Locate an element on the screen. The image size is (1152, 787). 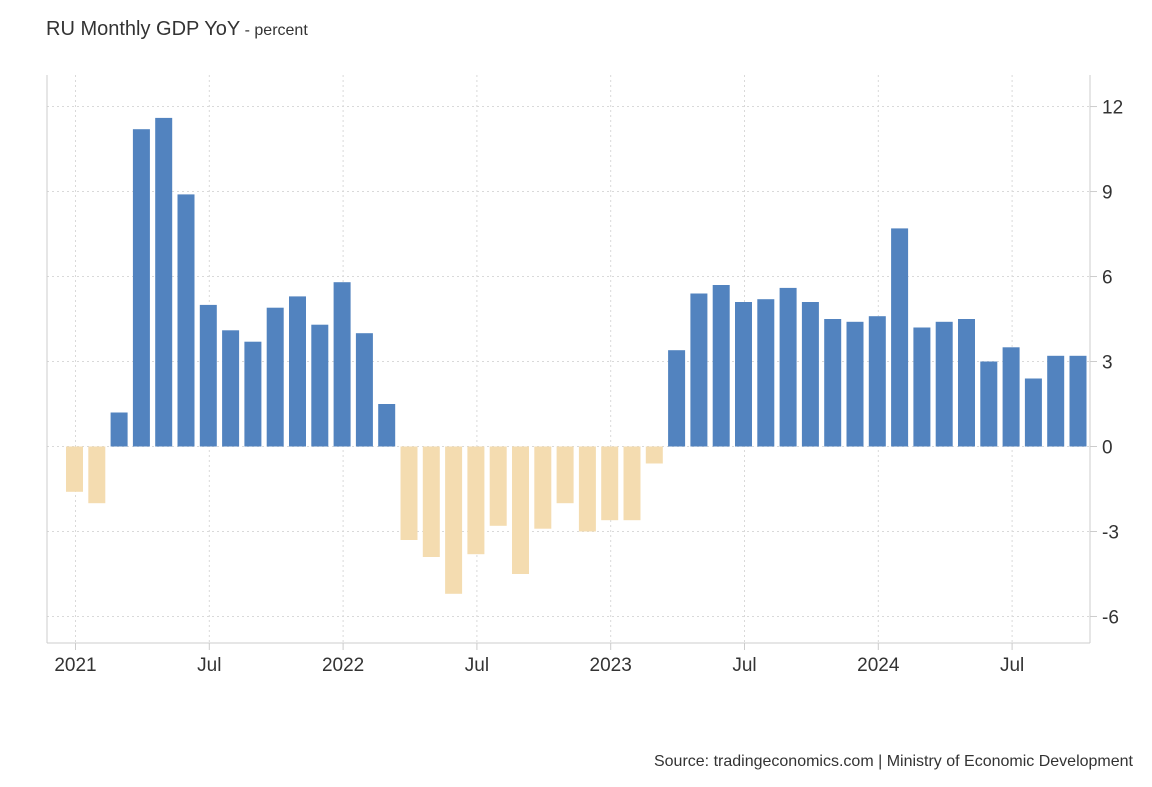
x-tick-label: 2022 is located at coordinates (343, 665).